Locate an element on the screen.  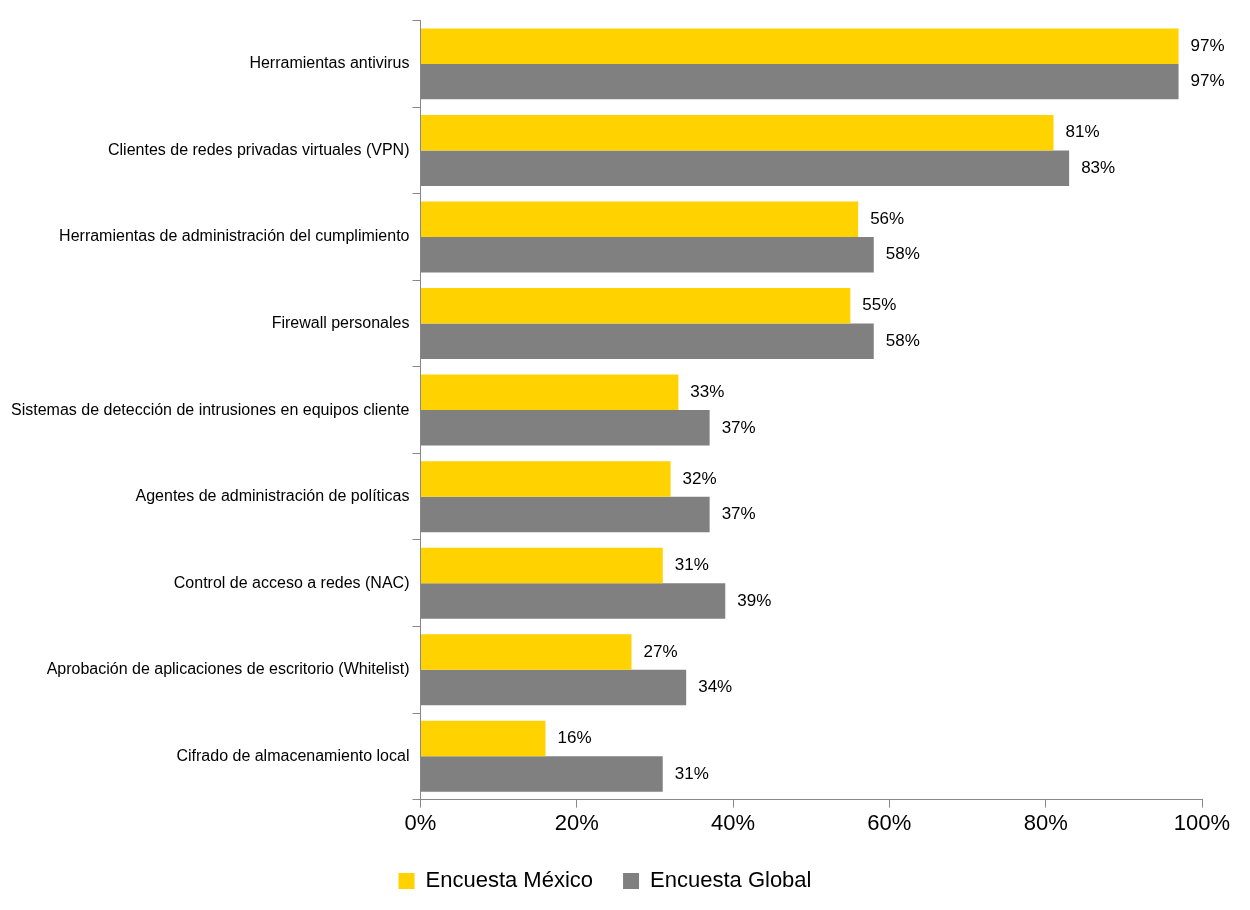
data-label: 55% is located at coordinates (879, 305).